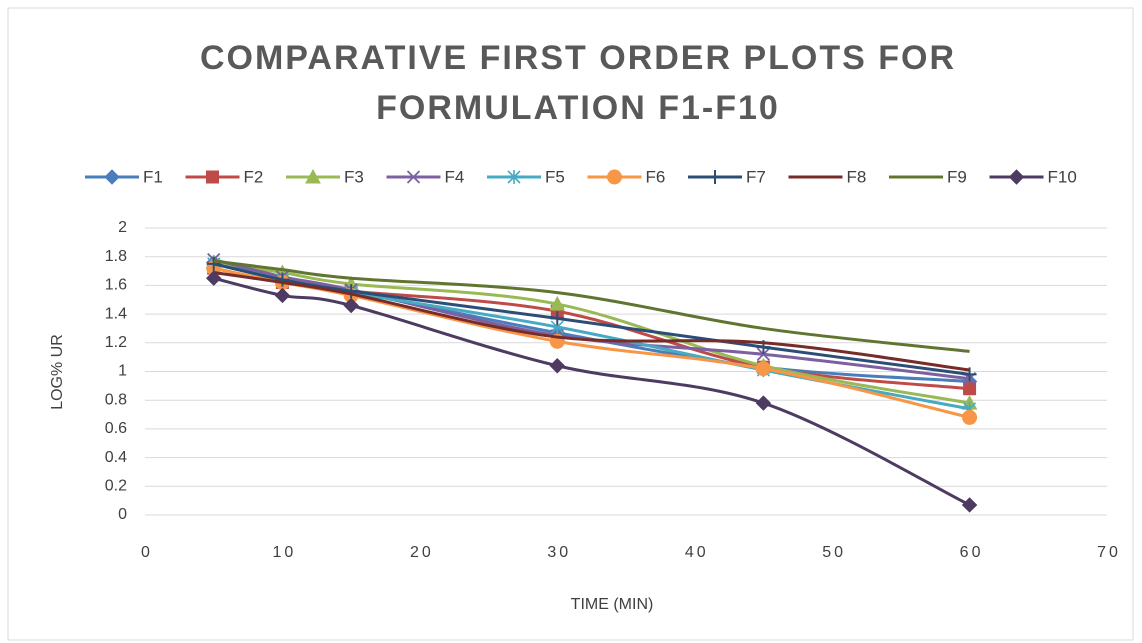 Image resolution: width=1142 pixels, height=643 pixels. What do you see at coordinates (559, 552) in the screenshot?
I see `x-tick-label: 30` at bounding box center [559, 552].